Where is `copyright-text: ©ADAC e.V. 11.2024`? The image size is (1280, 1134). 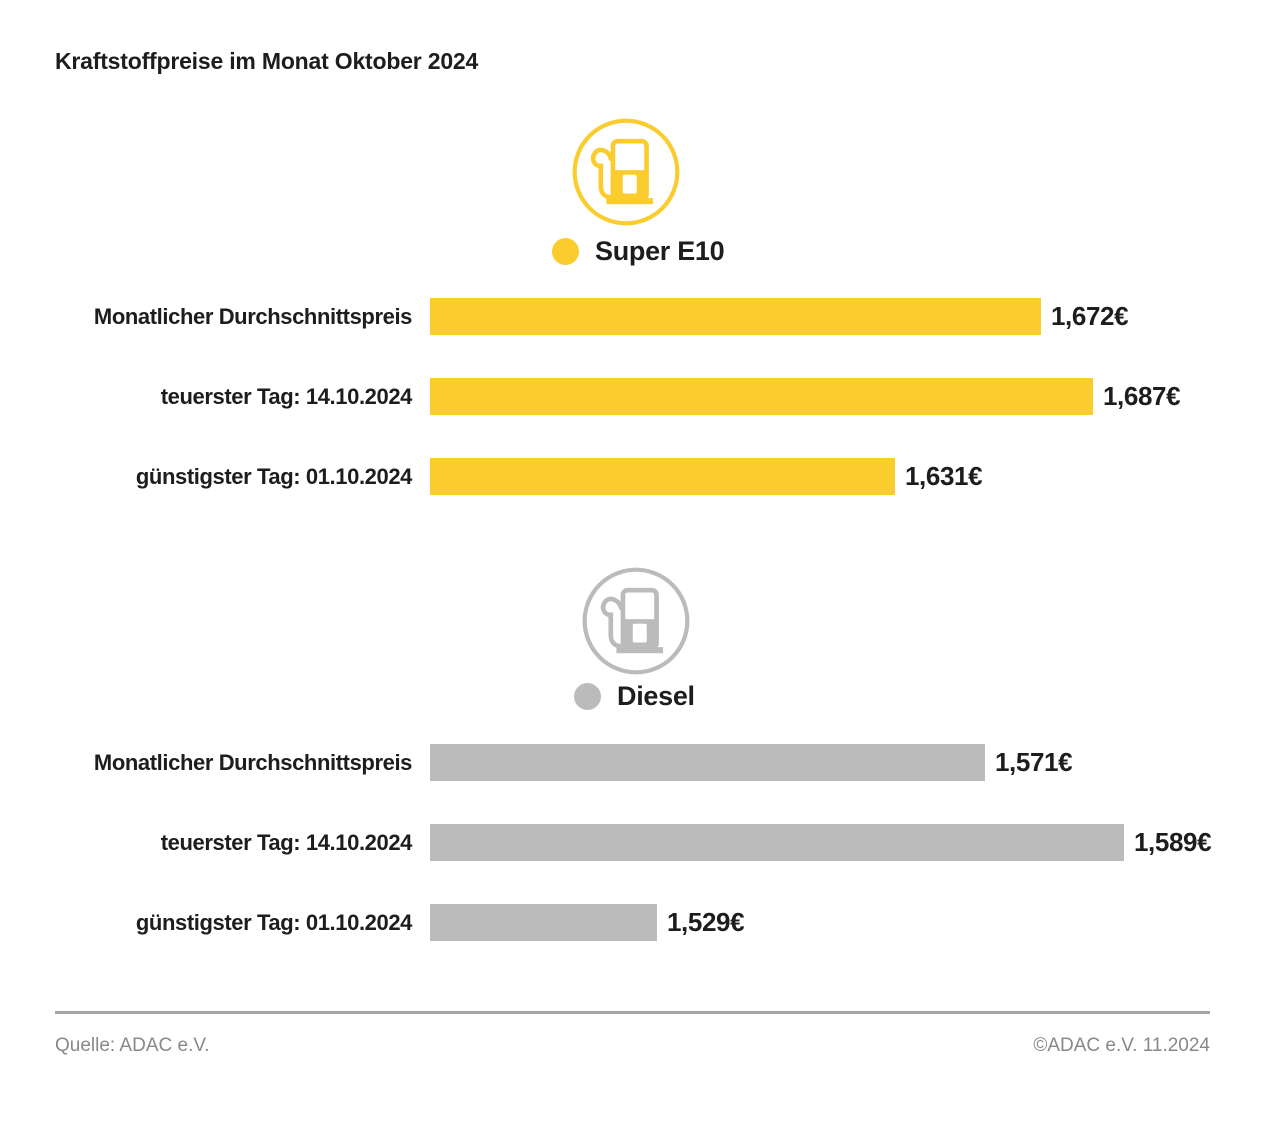
copyright-text: ©ADAC e.V. 11.2024 is located at coordinates (1121, 1045).